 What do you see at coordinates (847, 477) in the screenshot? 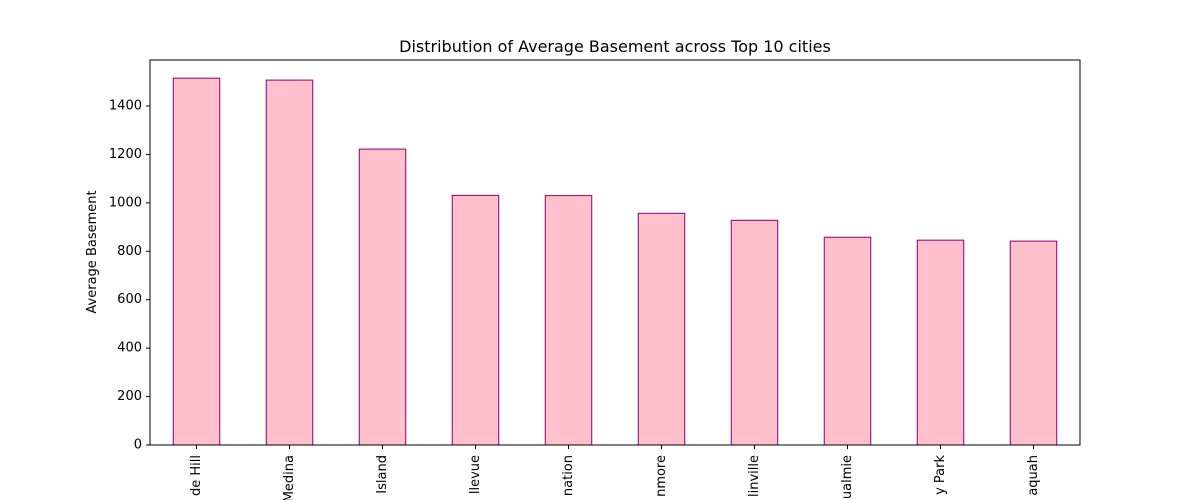
I see `x-tick-label-7: ualmie` at bounding box center [847, 477].